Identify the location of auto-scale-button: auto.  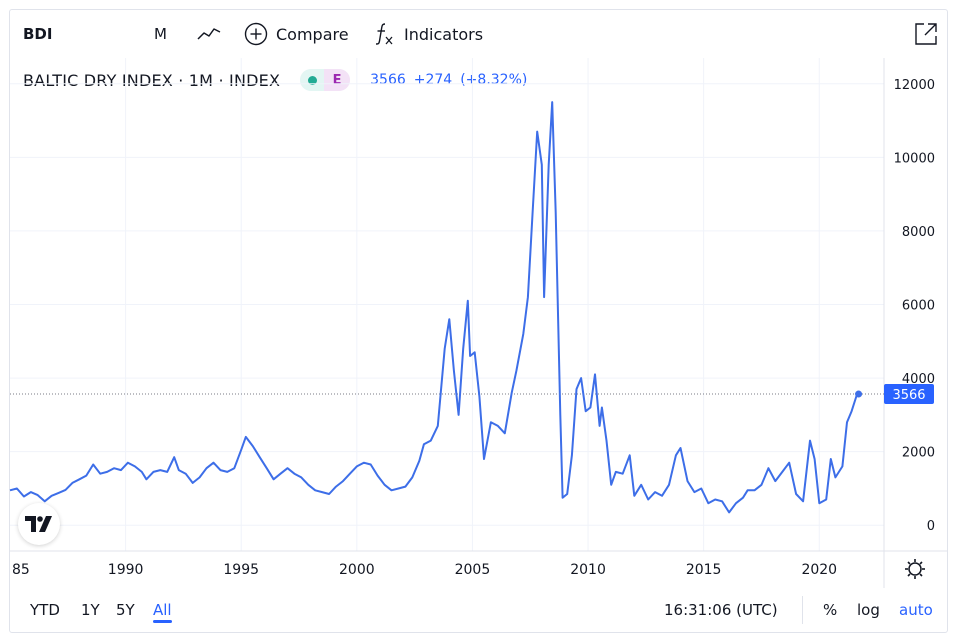
(916, 610).